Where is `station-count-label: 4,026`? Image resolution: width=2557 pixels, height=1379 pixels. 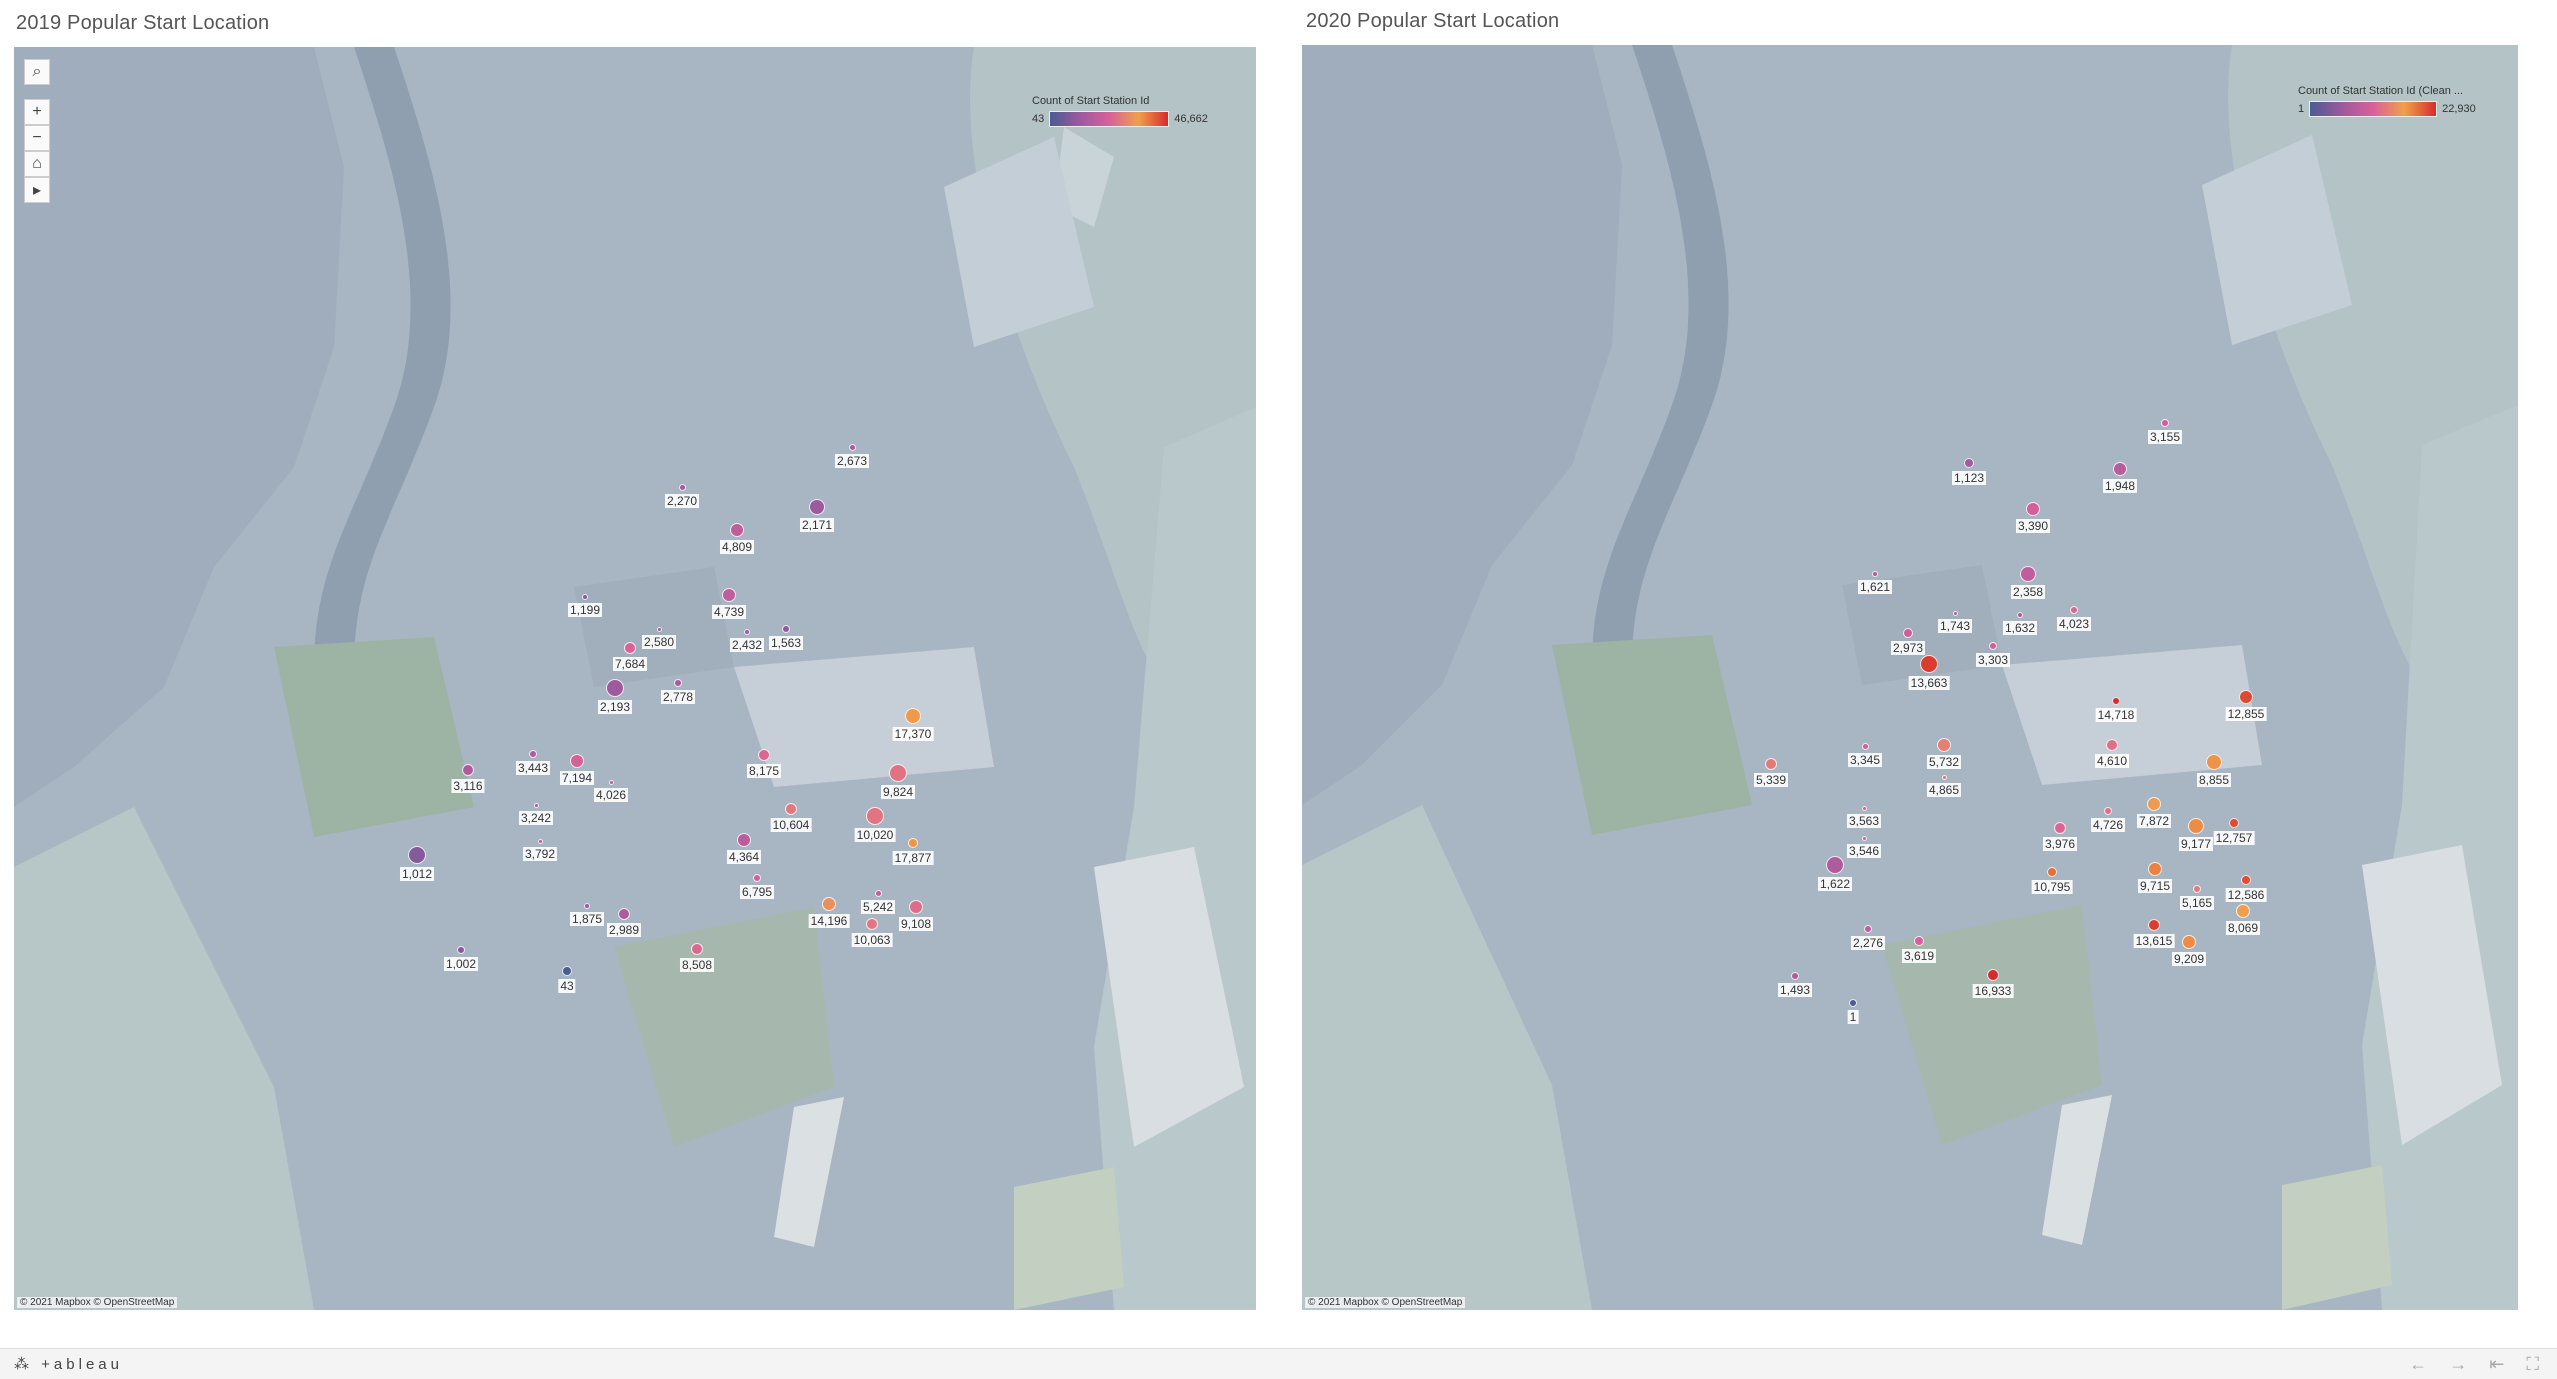 station-count-label: 4,026 is located at coordinates (611, 794).